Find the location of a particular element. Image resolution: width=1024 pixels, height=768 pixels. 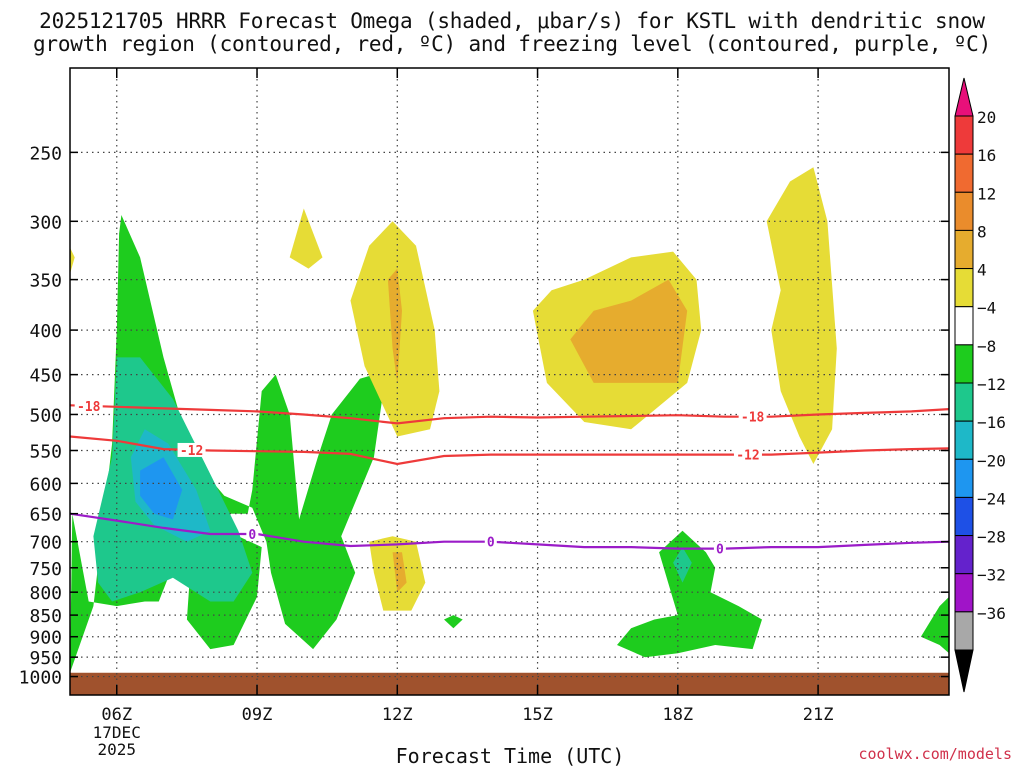

colorbar-label-10: −24 is located at coordinates (991, 498).